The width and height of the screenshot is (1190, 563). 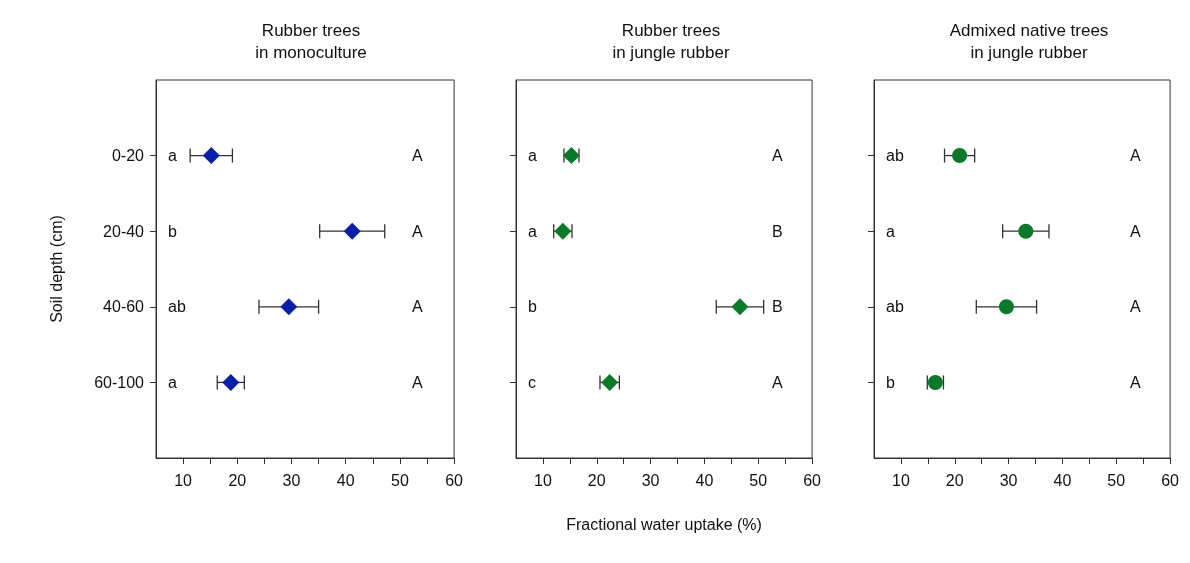 What do you see at coordinates (56, 269) in the screenshot?
I see `y-axis-title: Soil depth (cm)` at bounding box center [56, 269].